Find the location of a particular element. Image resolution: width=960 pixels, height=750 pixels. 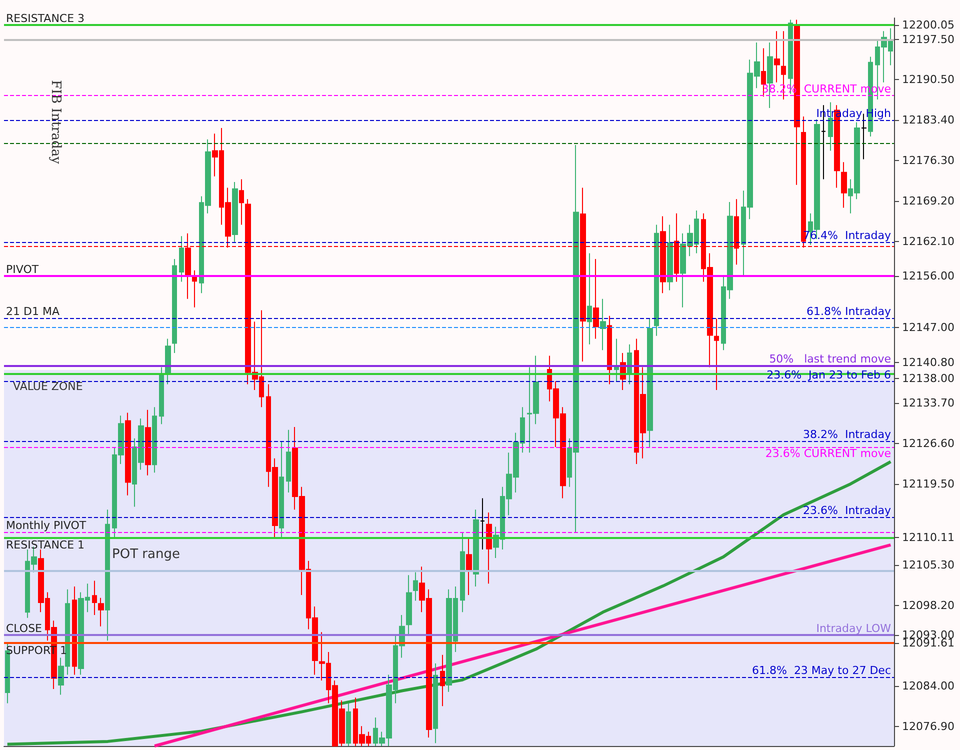

ref-line-label: Intraday LOW is located at coordinates (854, 628).